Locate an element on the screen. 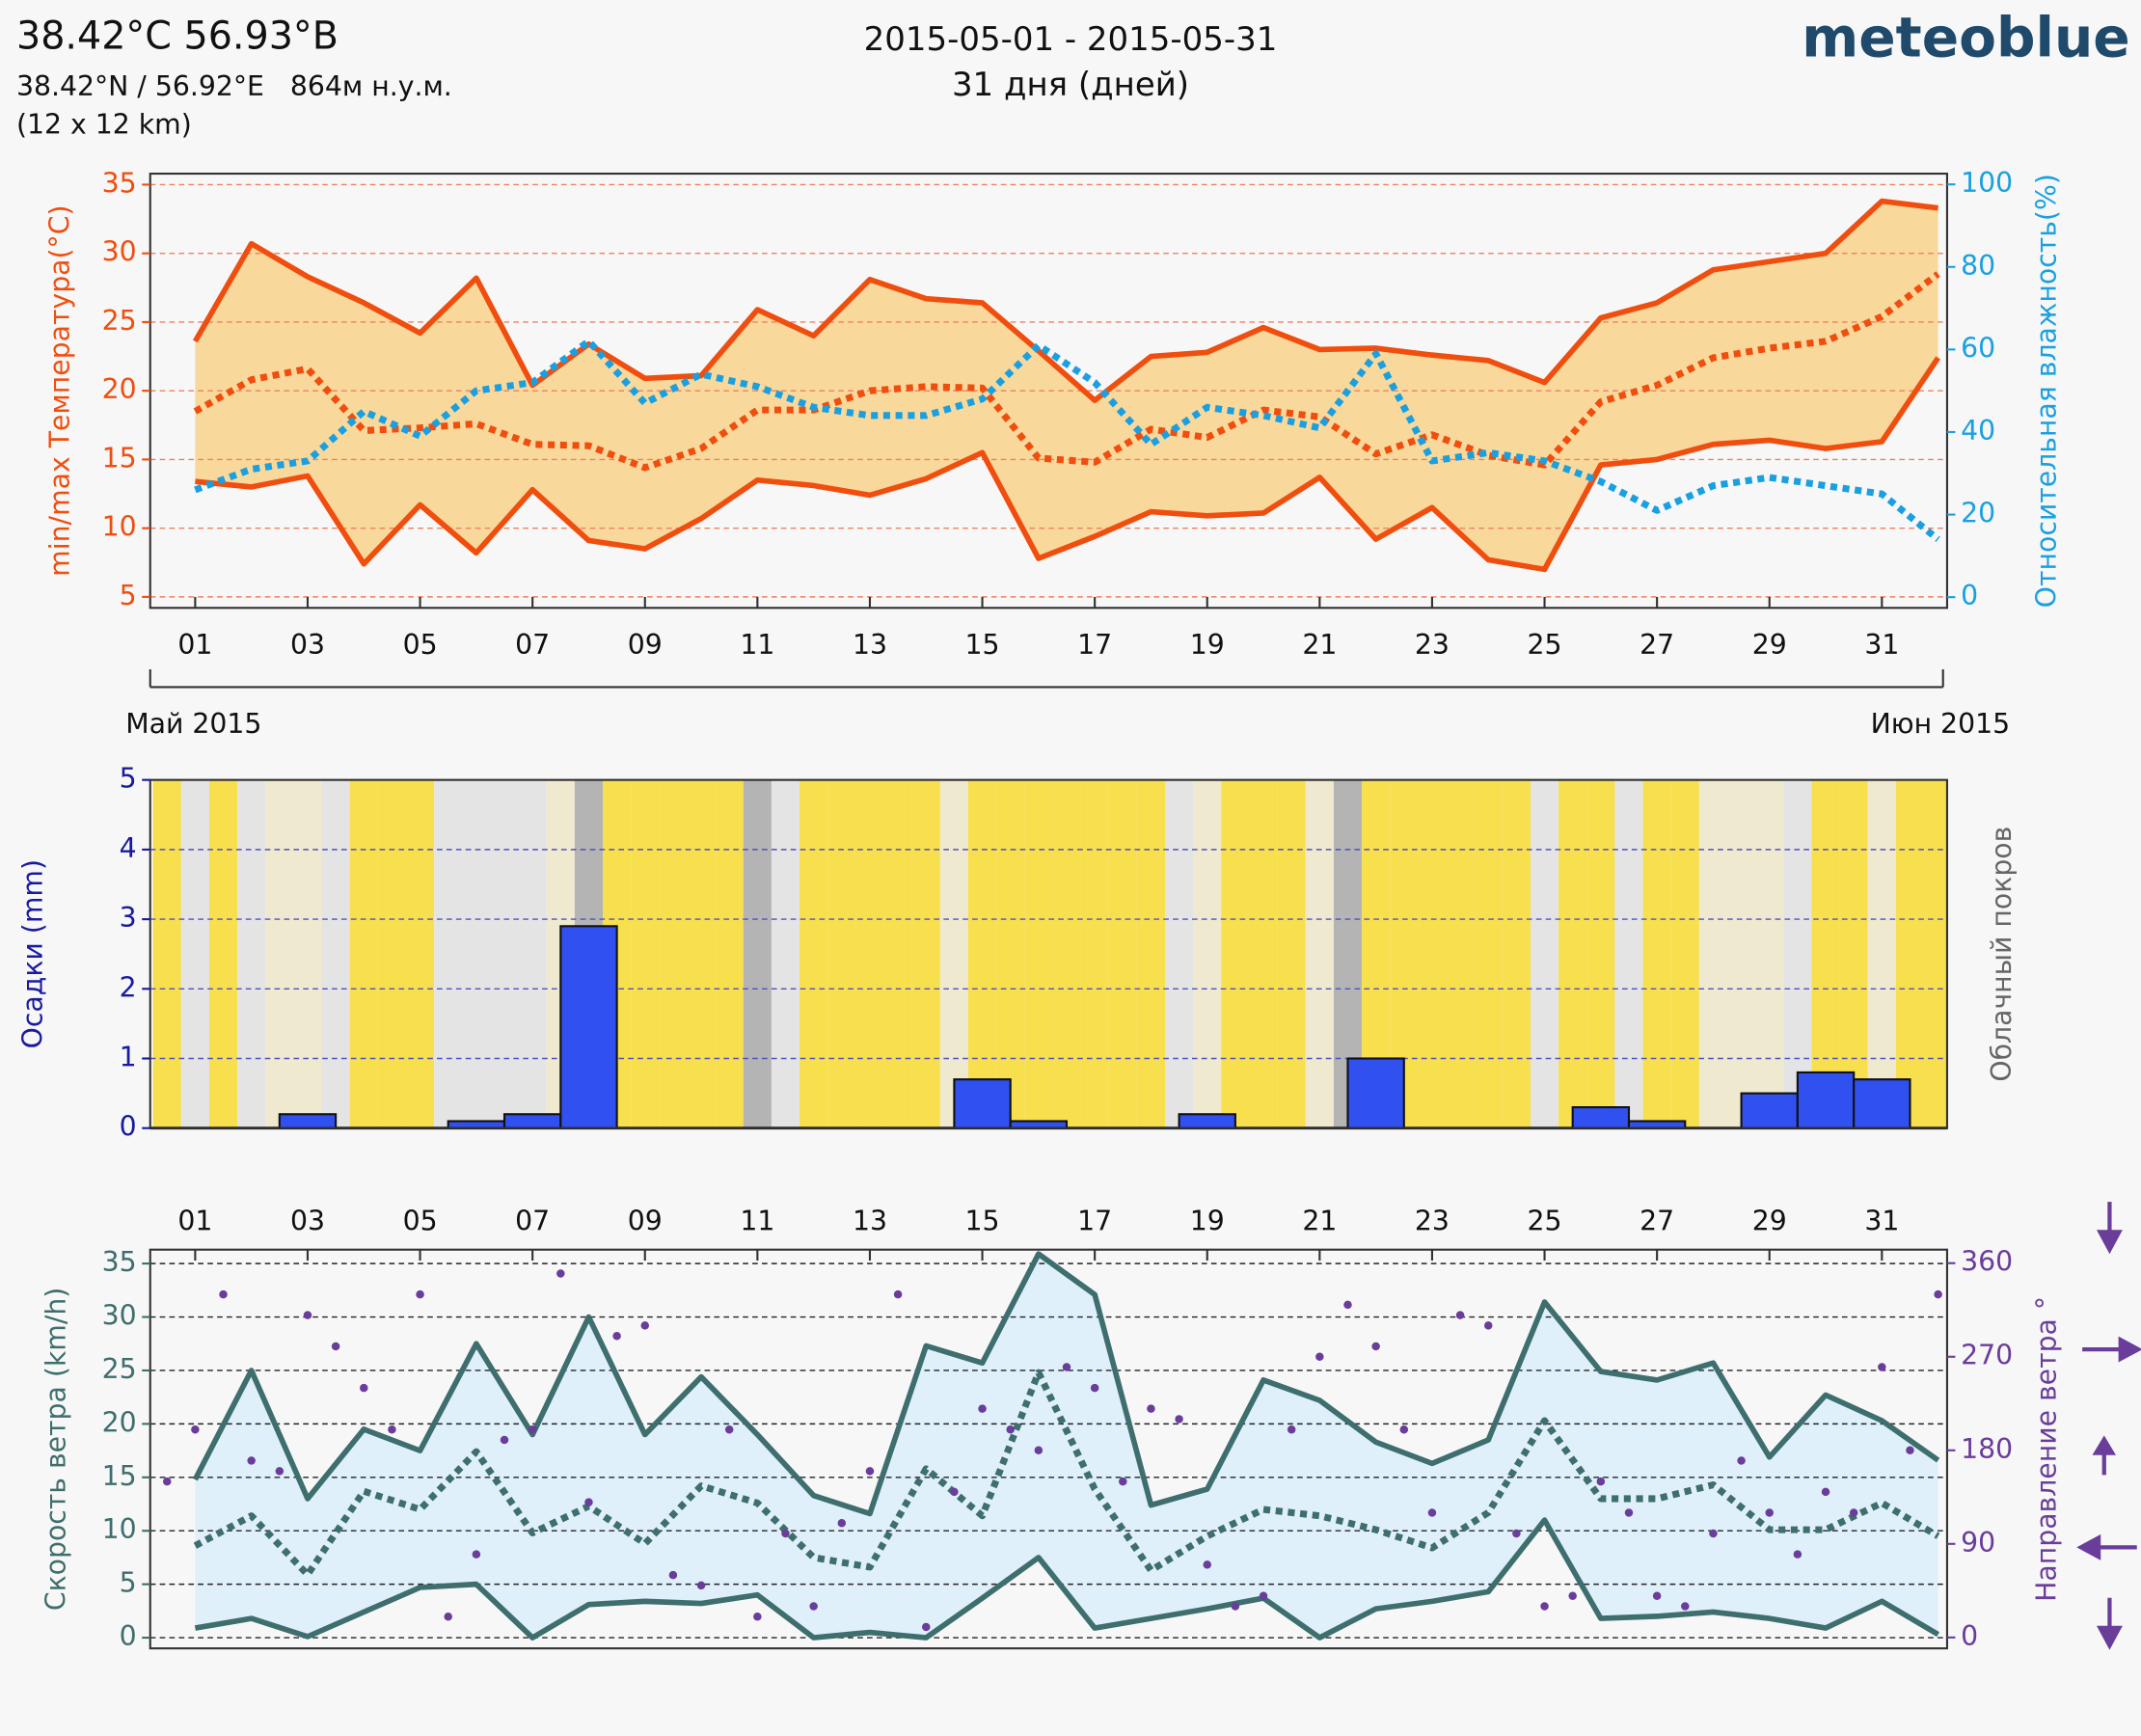 The height and width of the screenshot is (1736, 2141). y2-tick-label: 20 is located at coordinates (1978, 513).